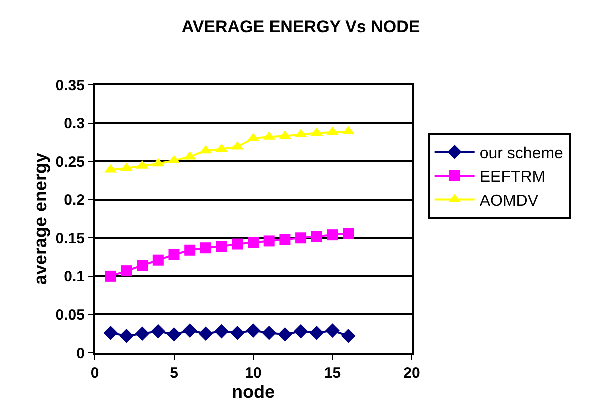 This screenshot has height=407, width=602. Describe the element at coordinates (412, 373) in the screenshot. I see `x-tick-label: 20` at that location.